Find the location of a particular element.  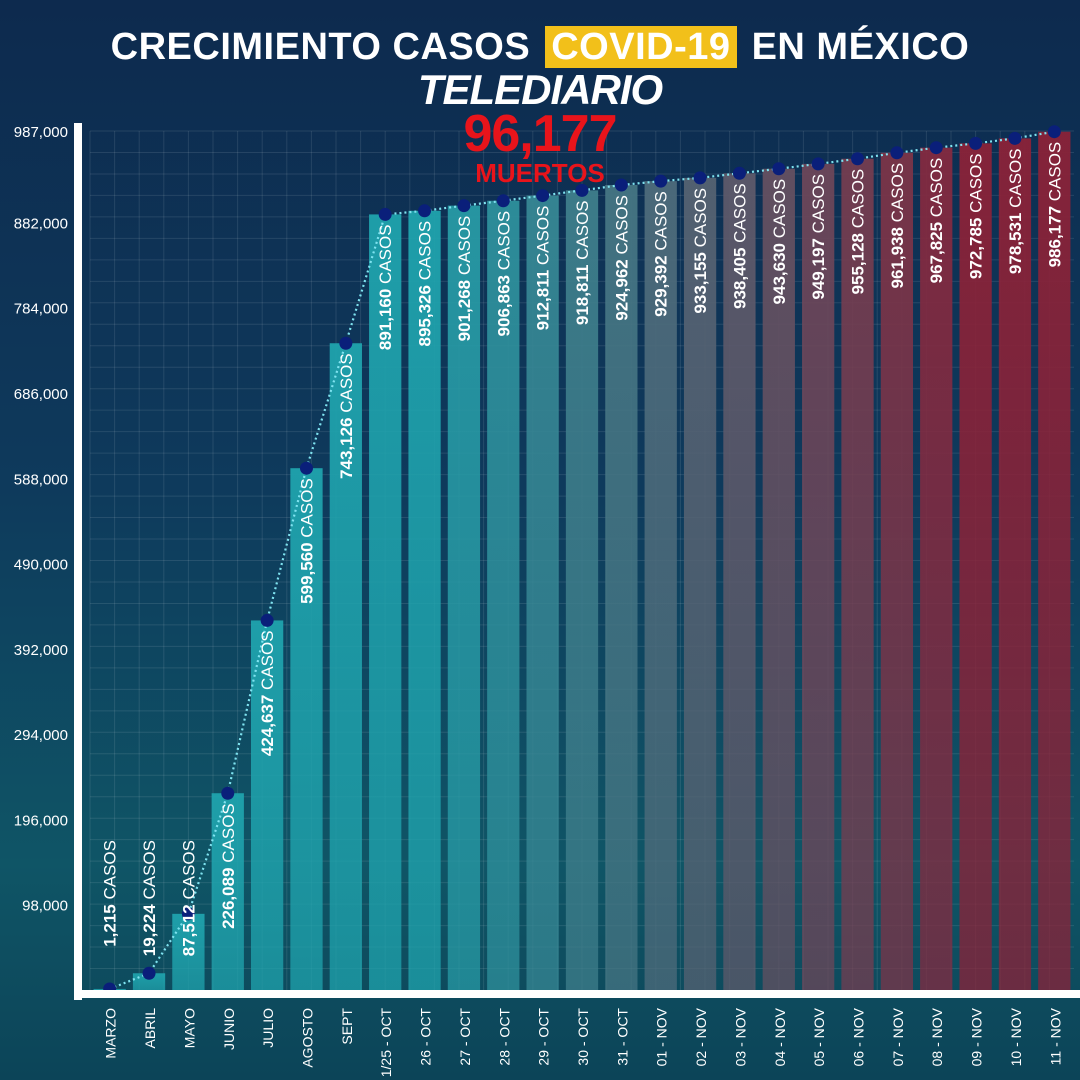

value-label-13: 918,811 CASOS is located at coordinates (582, 262).